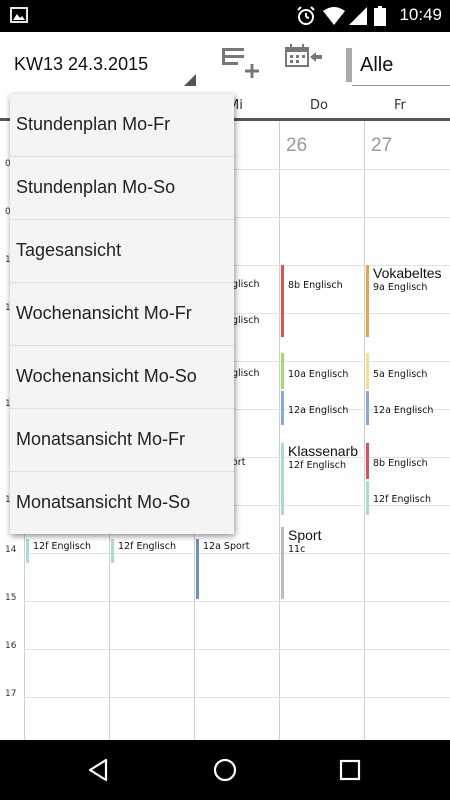 The image size is (450, 800). Describe the element at coordinates (401, 85) in the screenshot. I see `filter-underline` at that location.